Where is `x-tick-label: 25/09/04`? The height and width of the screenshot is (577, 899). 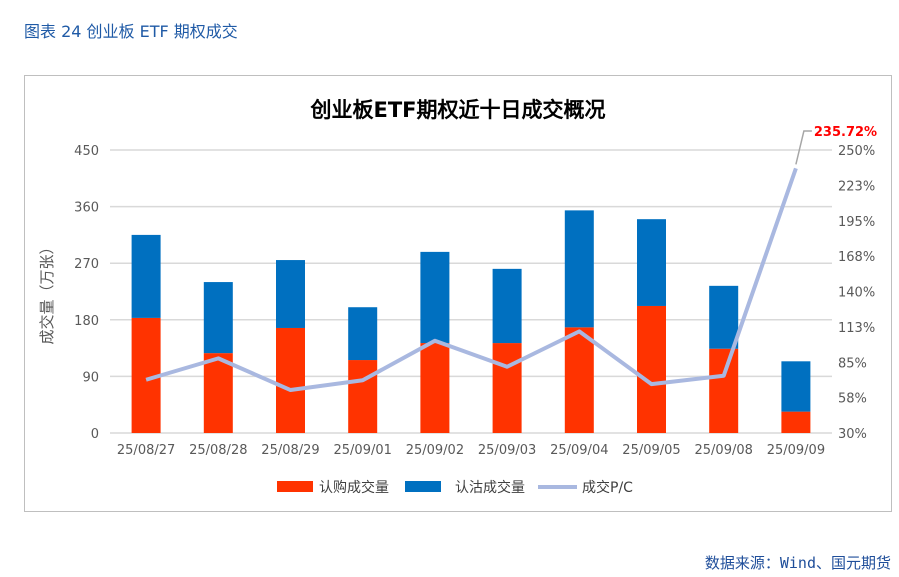
x-tick-label: 25/09/04 is located at coordinates (579, 450).